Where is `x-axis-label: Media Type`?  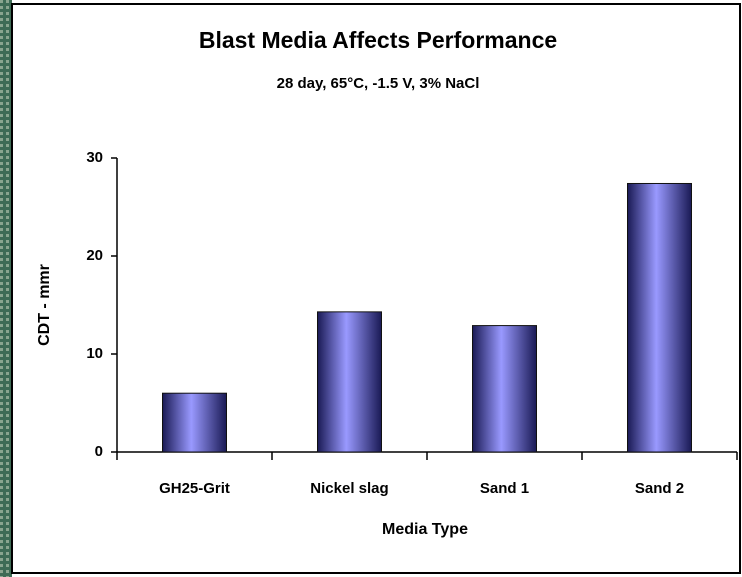 x-axis-label: Media Type is located at coordinates (425, 529).